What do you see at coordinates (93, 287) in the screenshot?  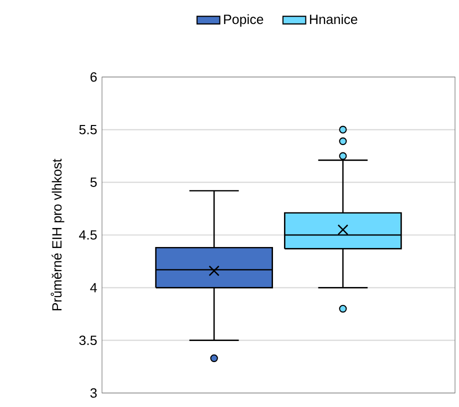 I see `y-tick-label: 4` at bounding box center [93, 287].